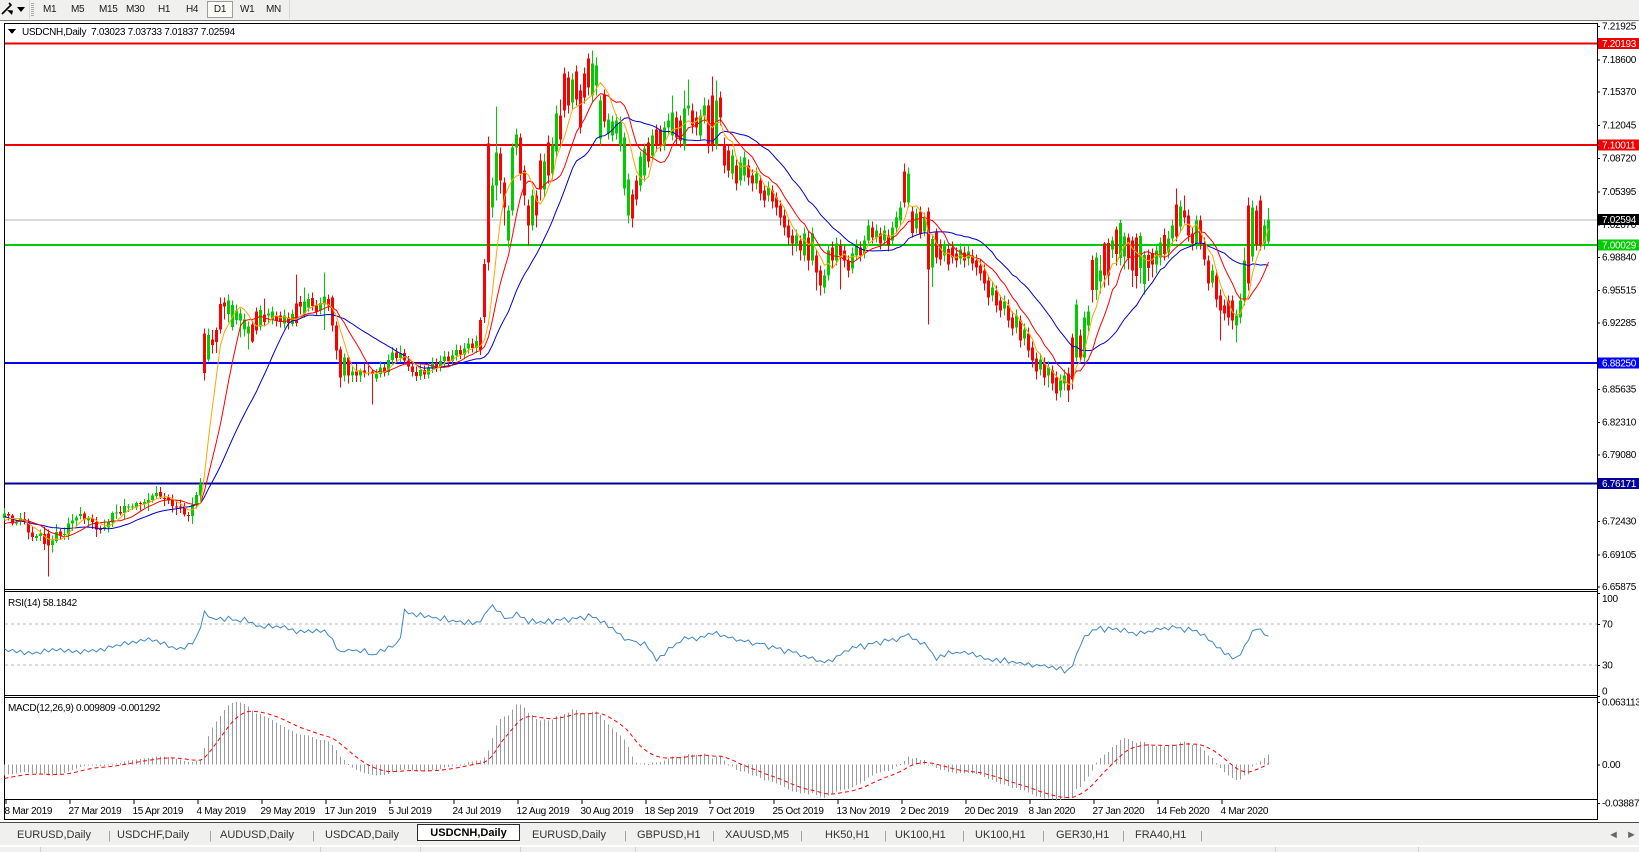 This screenshot has width=1639, height=852. What do you see at coordinates (1607, 625) in the screenshot?
I see `svg-text: 70` at bounding box center [1607, 625].